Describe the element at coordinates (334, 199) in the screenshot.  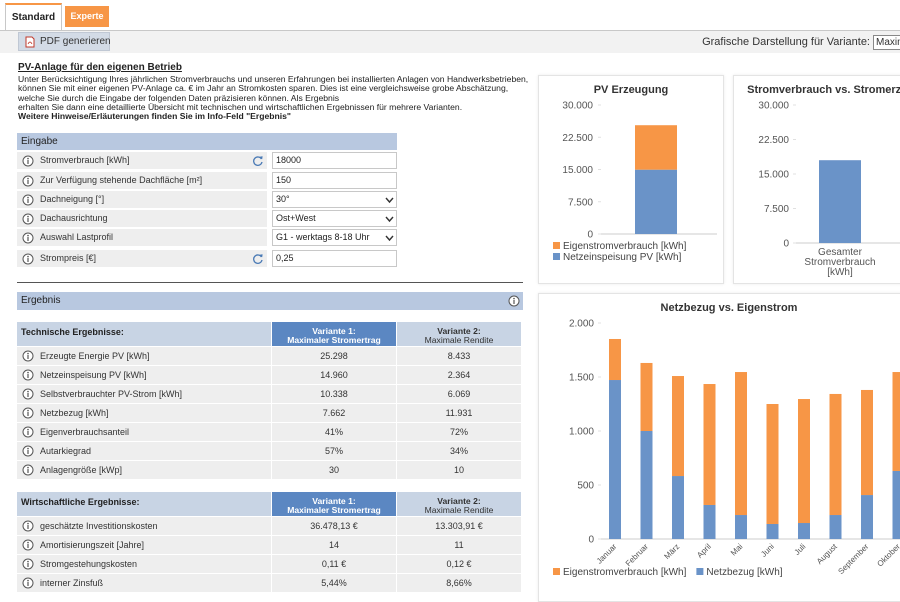
I see `select-field: 30°` at that location.